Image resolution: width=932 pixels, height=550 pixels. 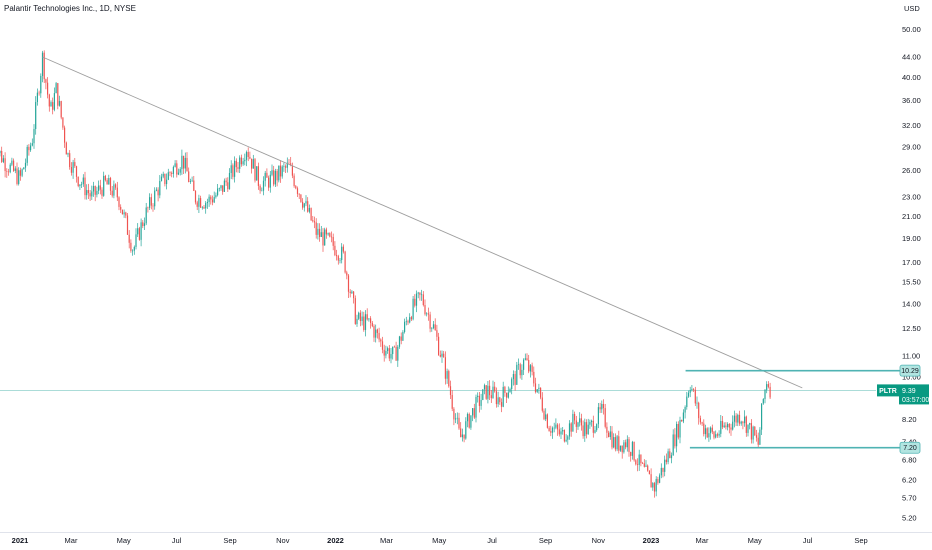 I want to click on time-tick-label: 2022, so click(x=335, y=540).